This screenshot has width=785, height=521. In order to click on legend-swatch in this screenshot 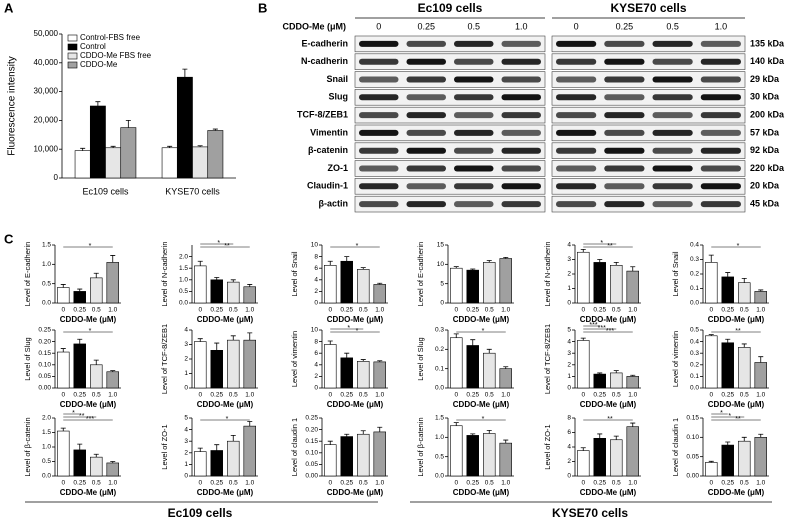, I will do `click(72, 38)`.